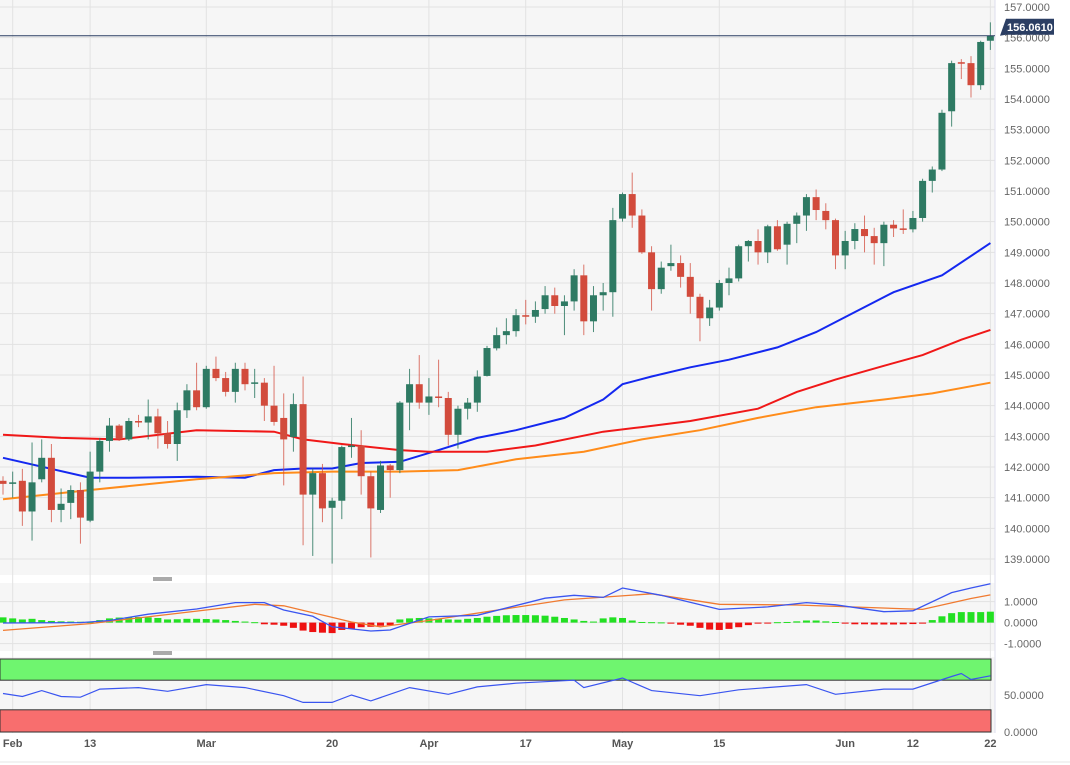  What do you see at coordinates (1027, 27) in the screenshot?
I see `current-price-tag` at bounding box center [1027, 27].